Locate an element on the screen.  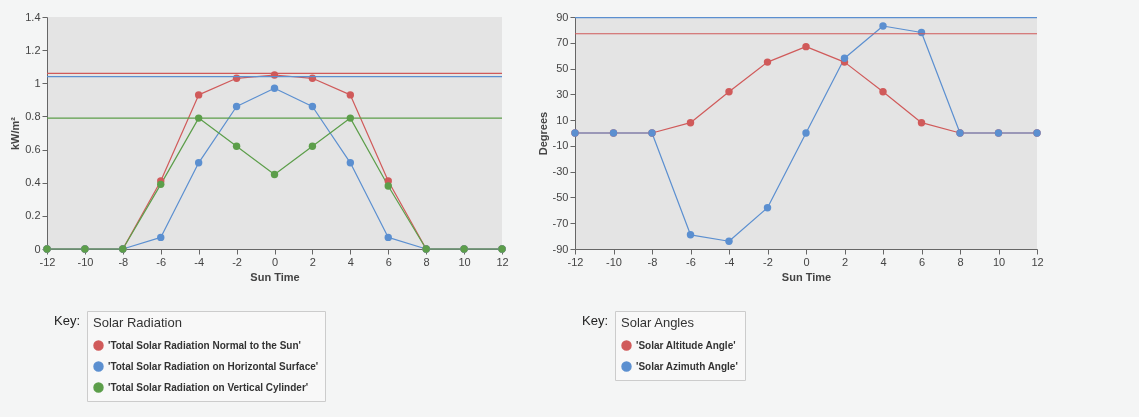
y-tick-label: -30 is located at coordinates (560, 171).